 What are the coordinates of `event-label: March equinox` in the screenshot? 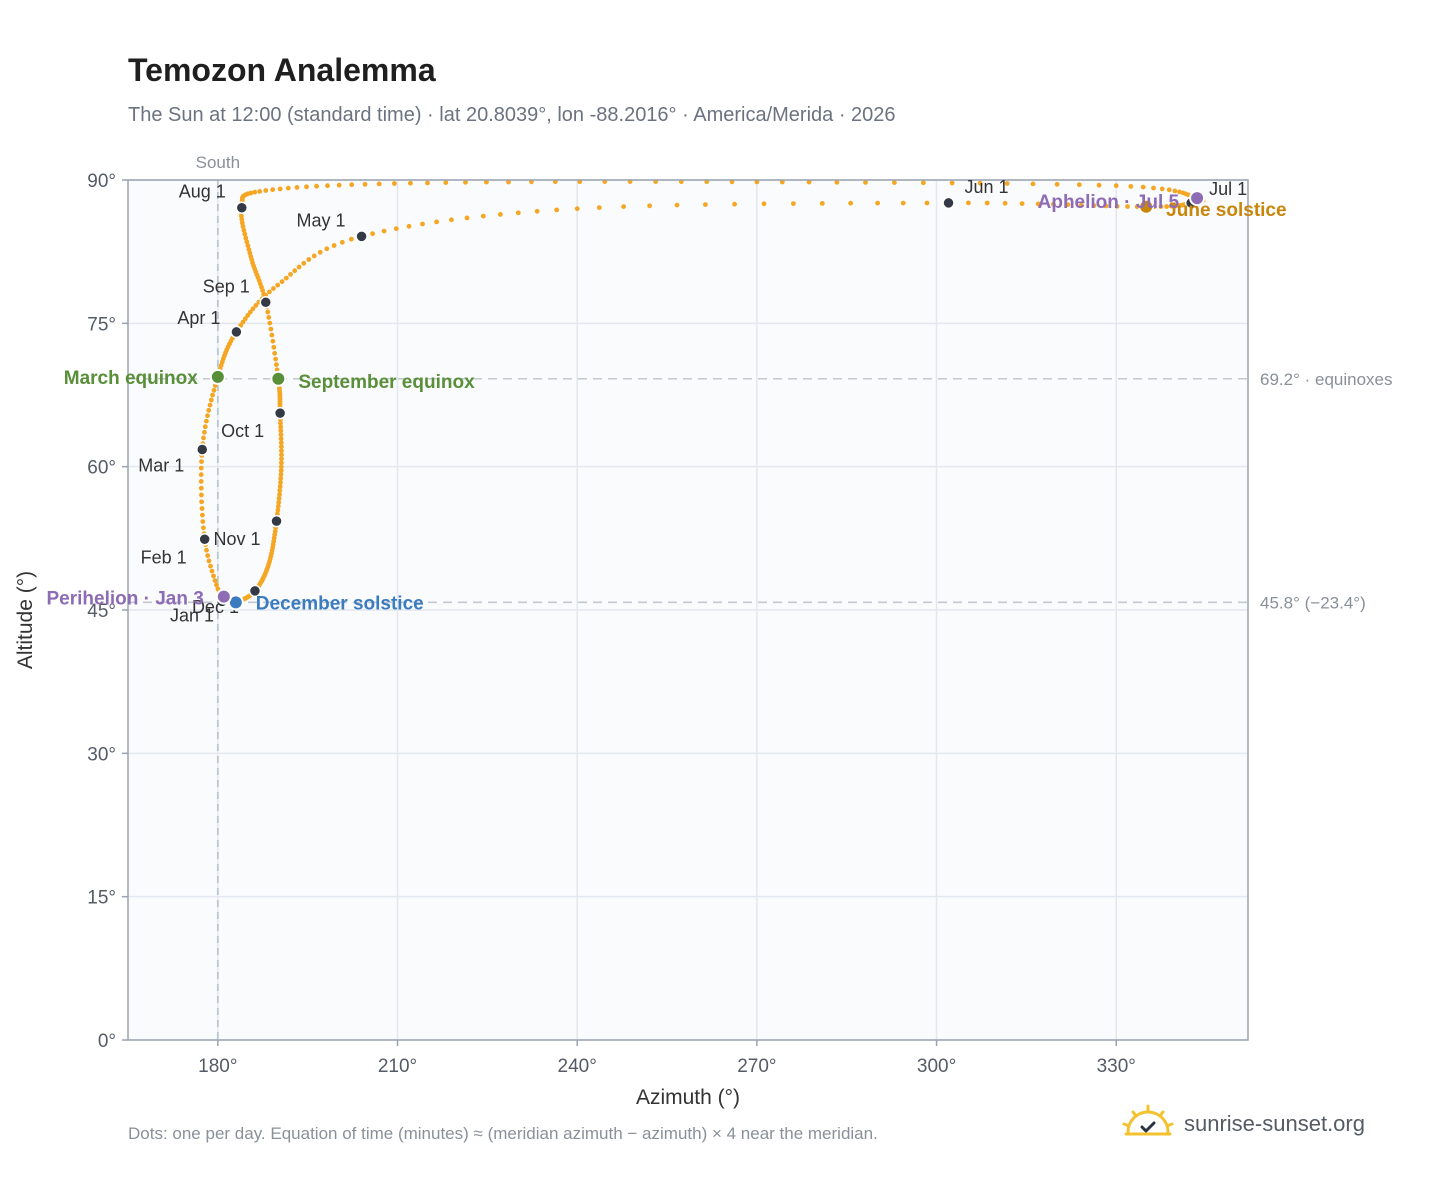 It's located at (131, 378).